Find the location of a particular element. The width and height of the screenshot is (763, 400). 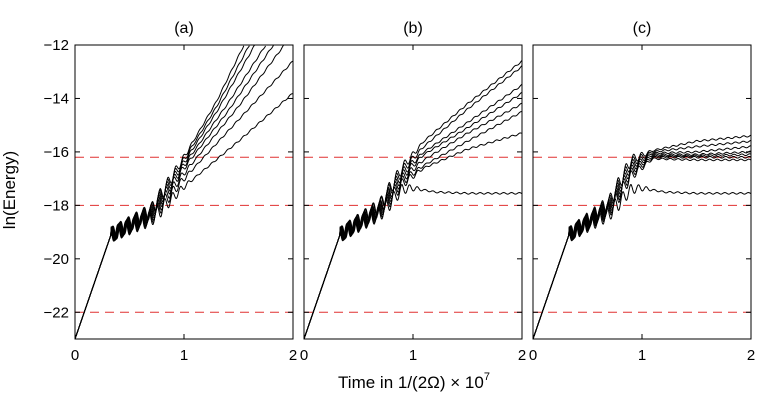

series-line-c2 is located at coordinates (642, 239).